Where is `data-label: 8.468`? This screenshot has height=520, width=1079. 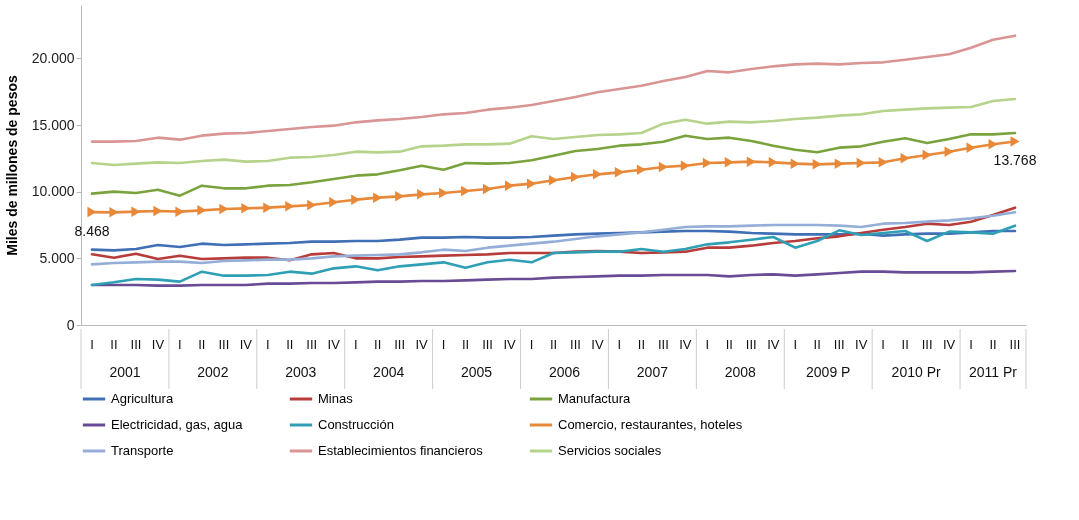
data-label: 8.468 is located at coordinates (92, 231).